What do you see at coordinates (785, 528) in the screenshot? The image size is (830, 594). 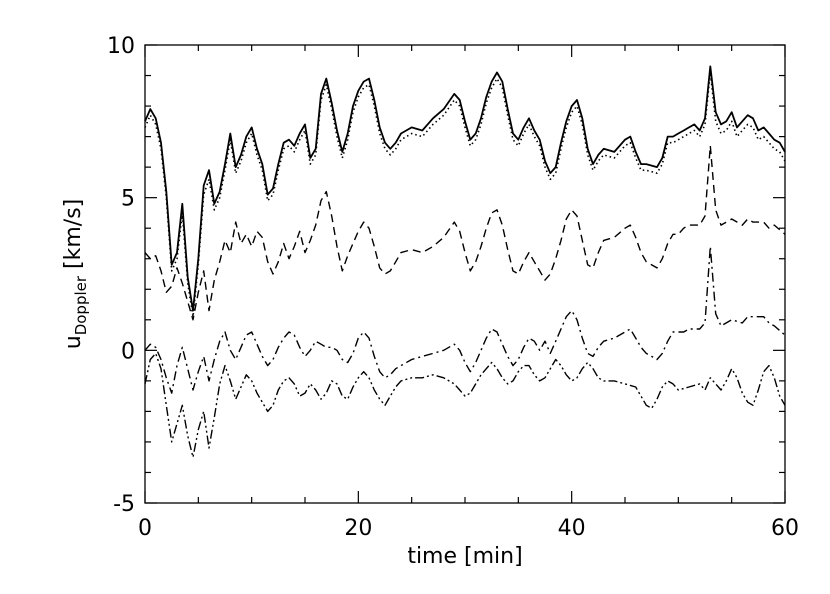 I see `x-tick-label: 60` at bounding box center [785, 528].